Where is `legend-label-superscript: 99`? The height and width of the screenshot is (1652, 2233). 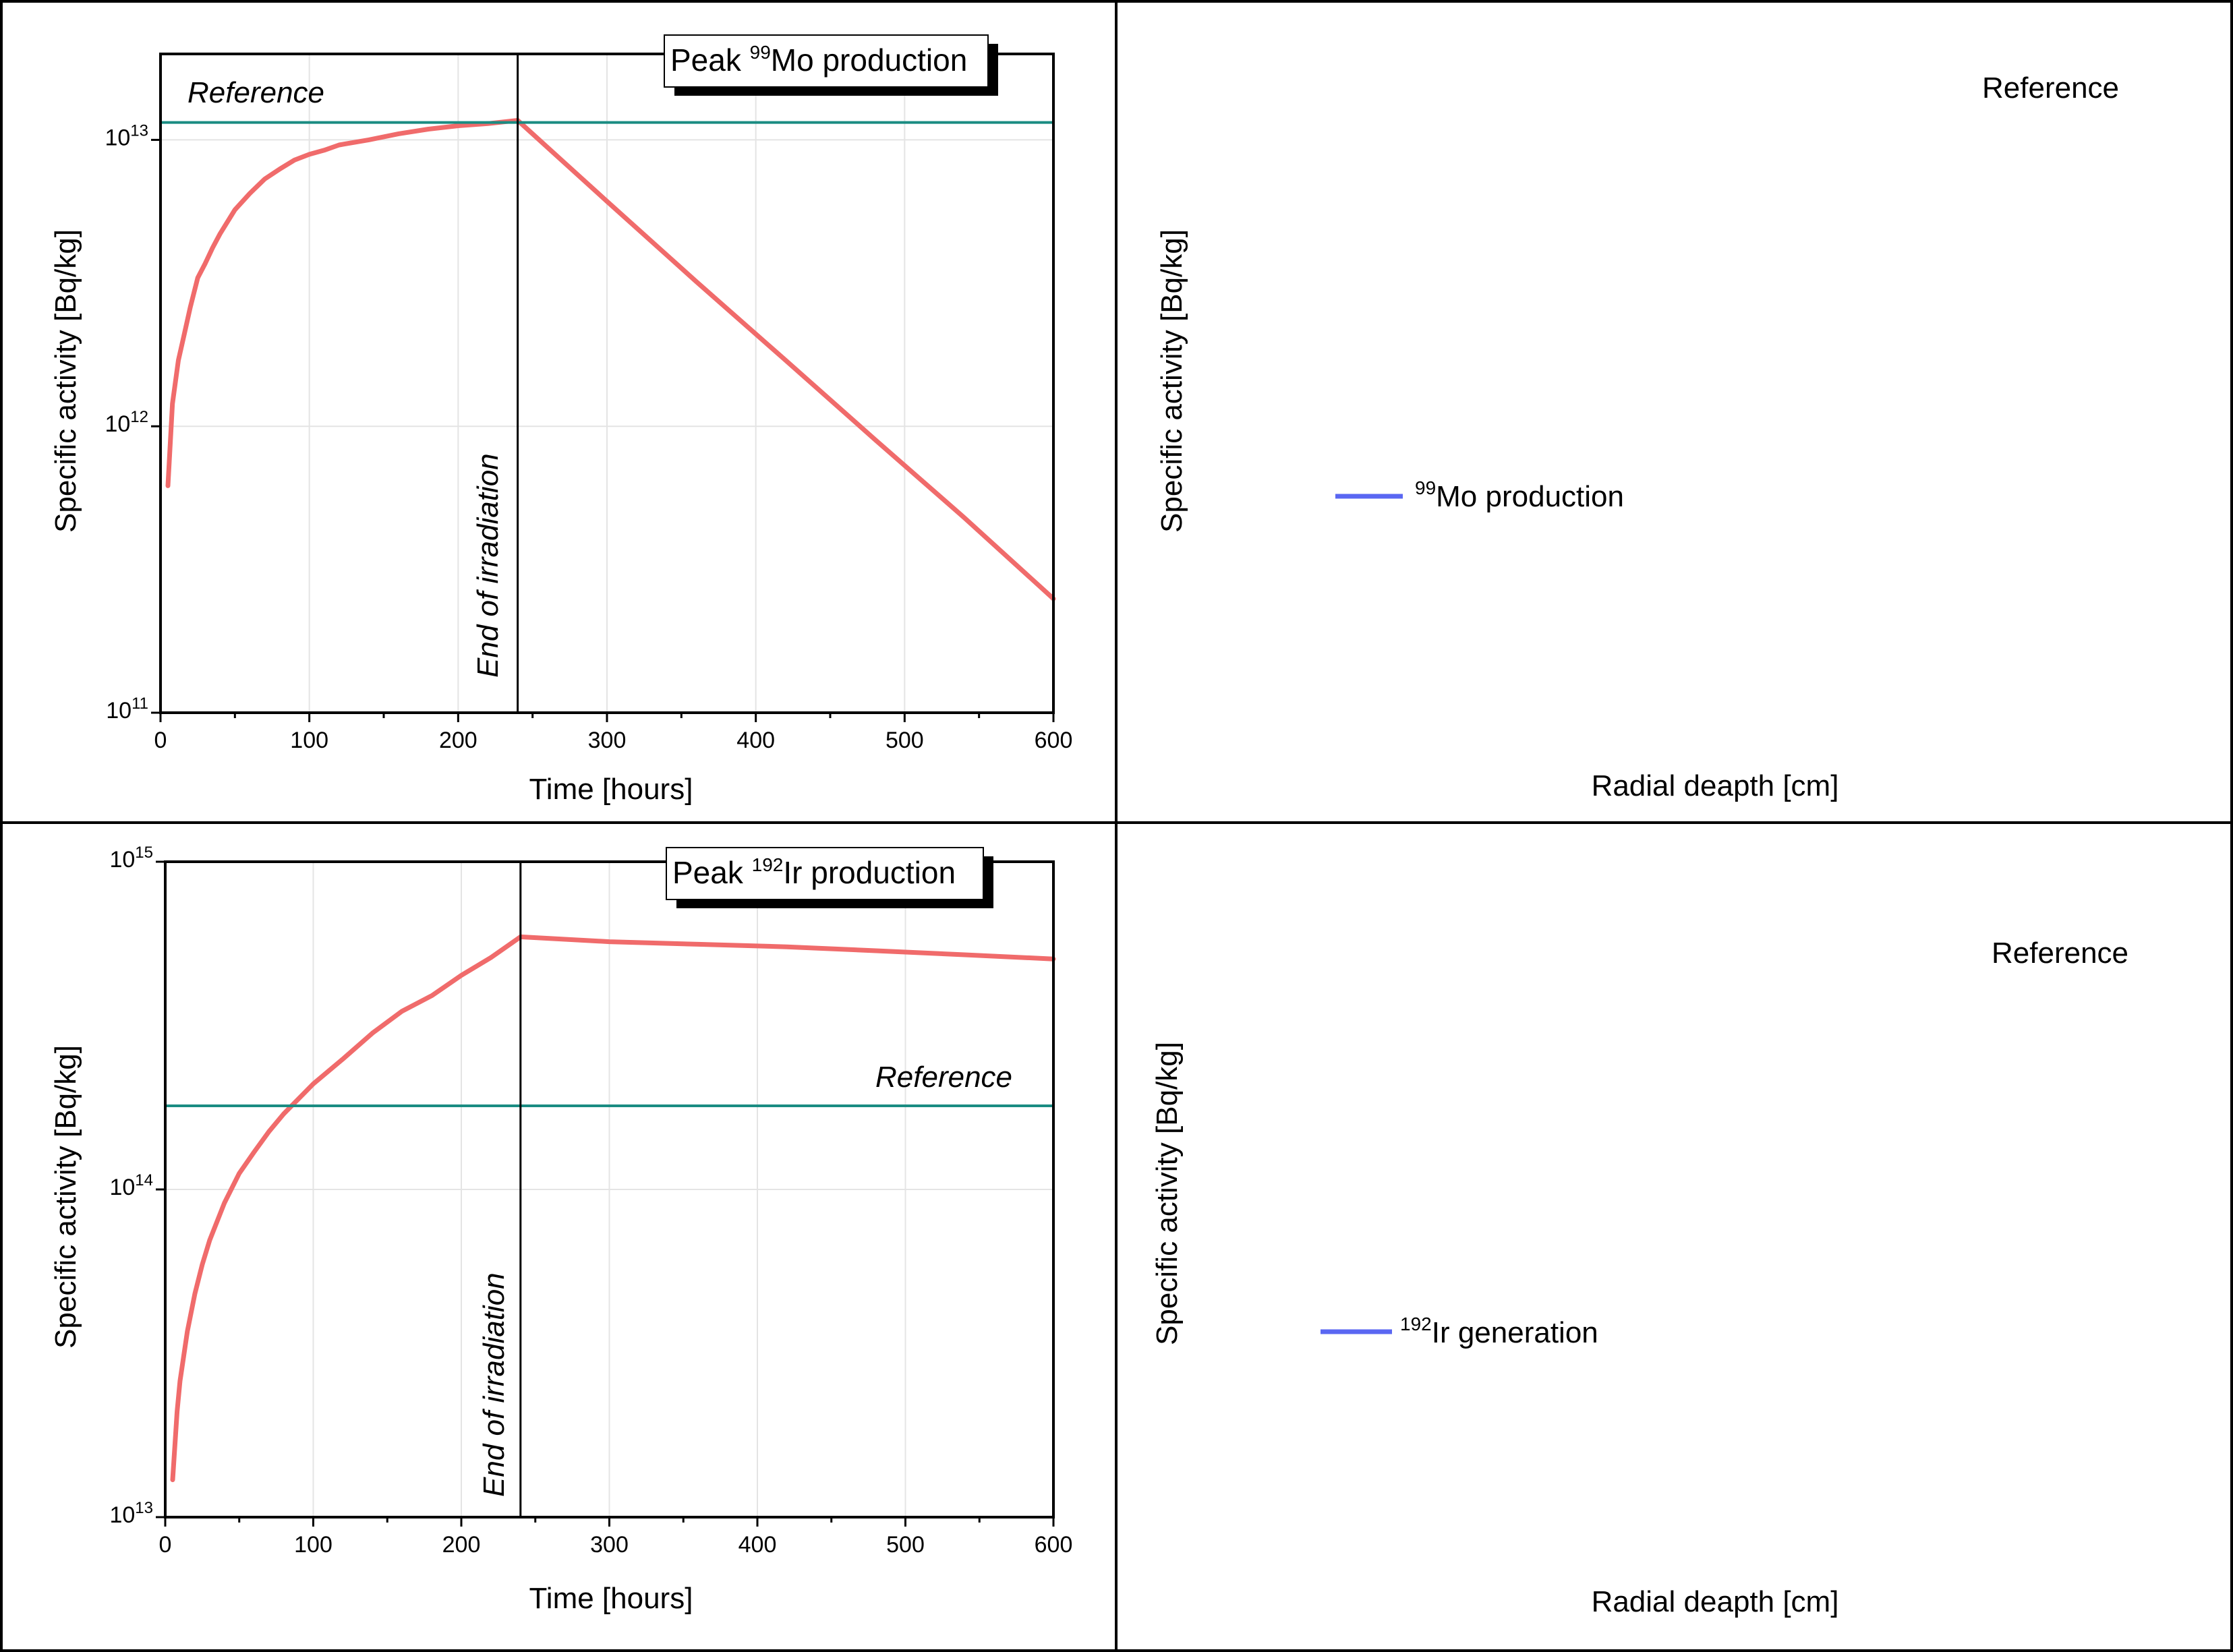 legend-label-superscript: 99 is located at coordinates (1426, 487).